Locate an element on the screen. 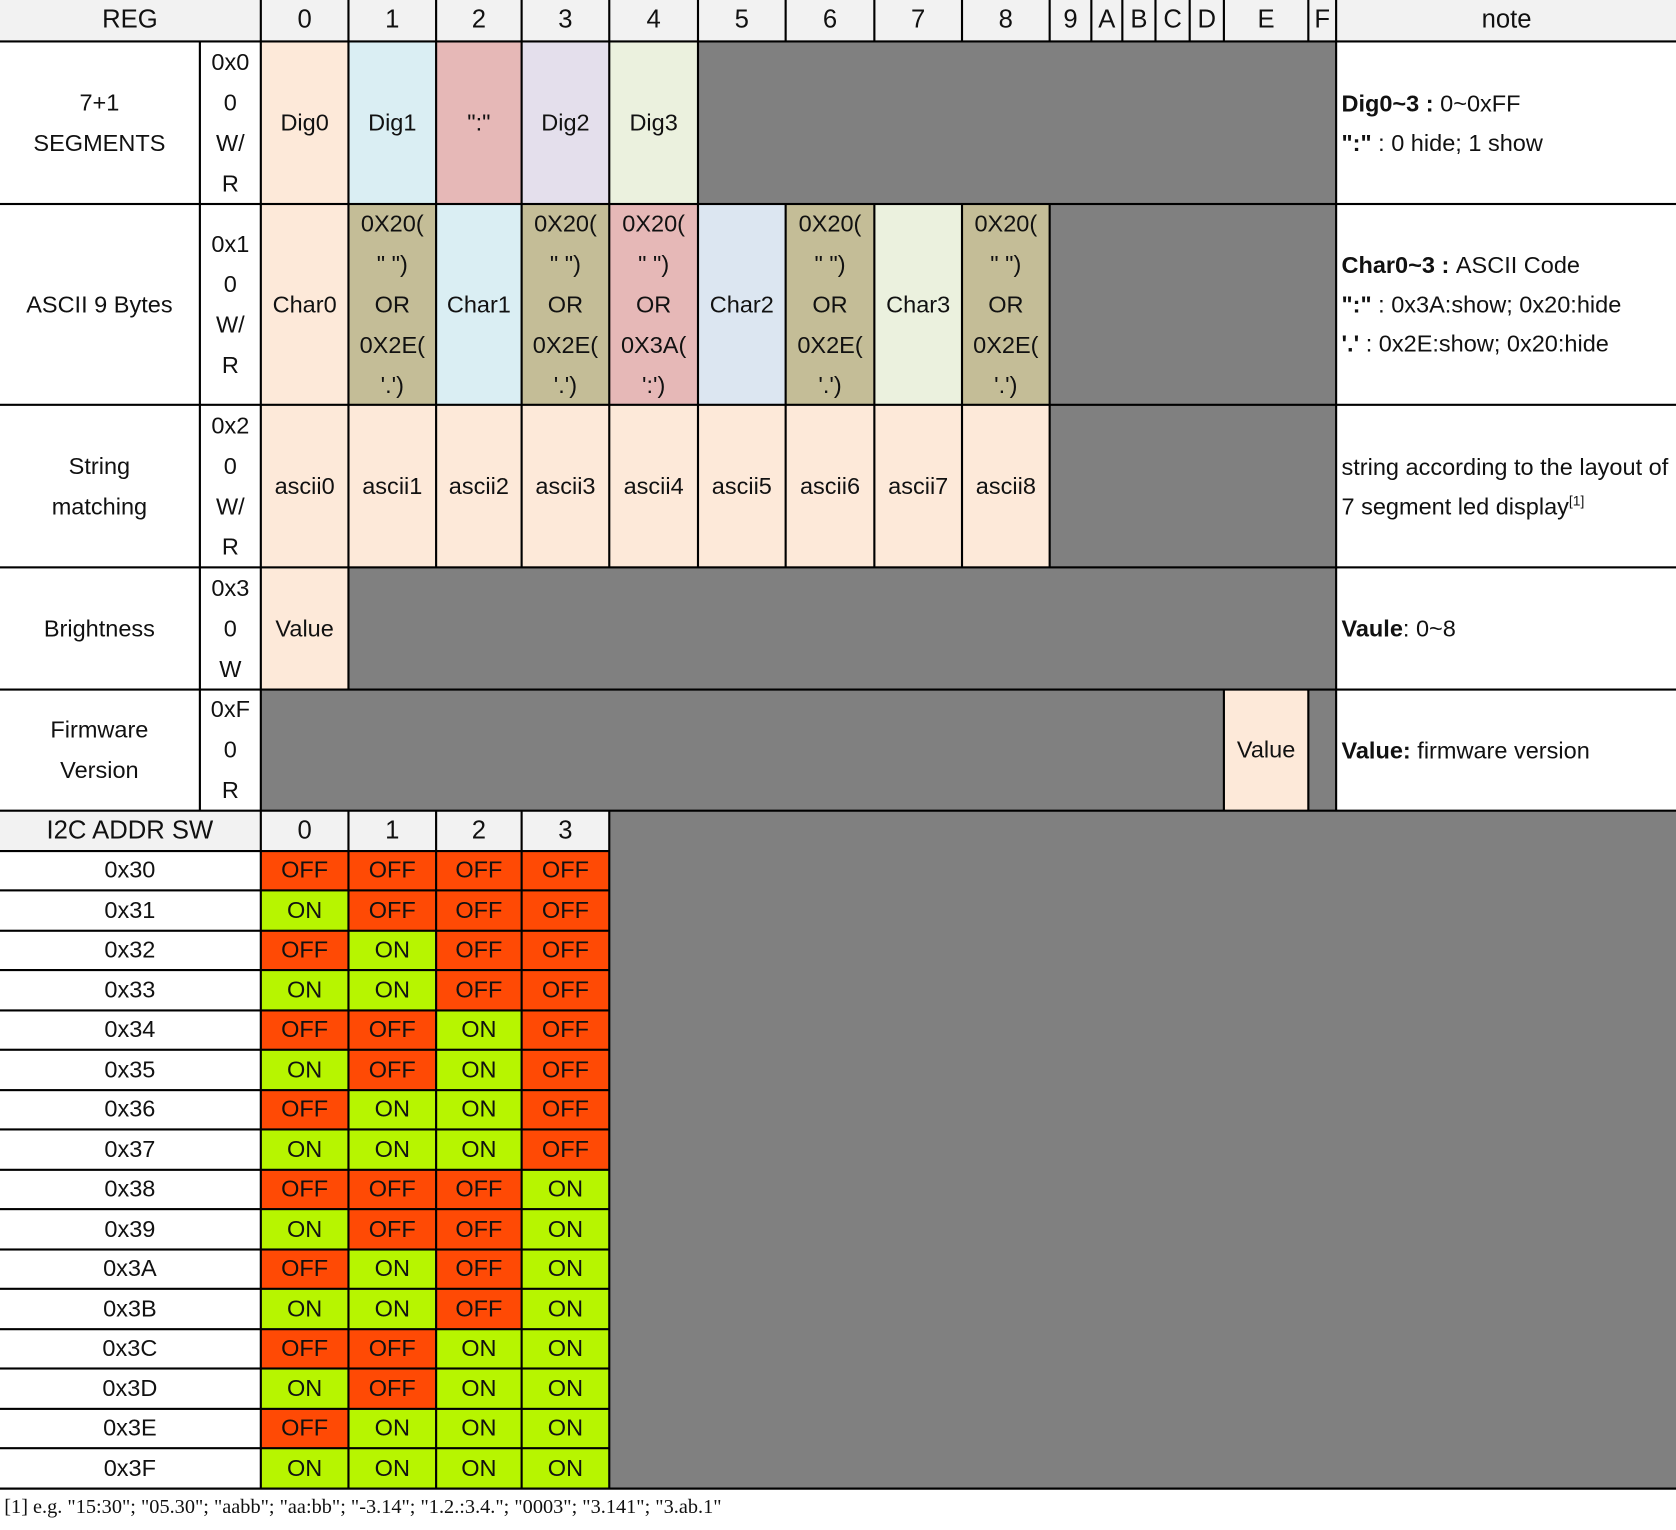  register-field: ascii3 is located at coordinates (565, 486).